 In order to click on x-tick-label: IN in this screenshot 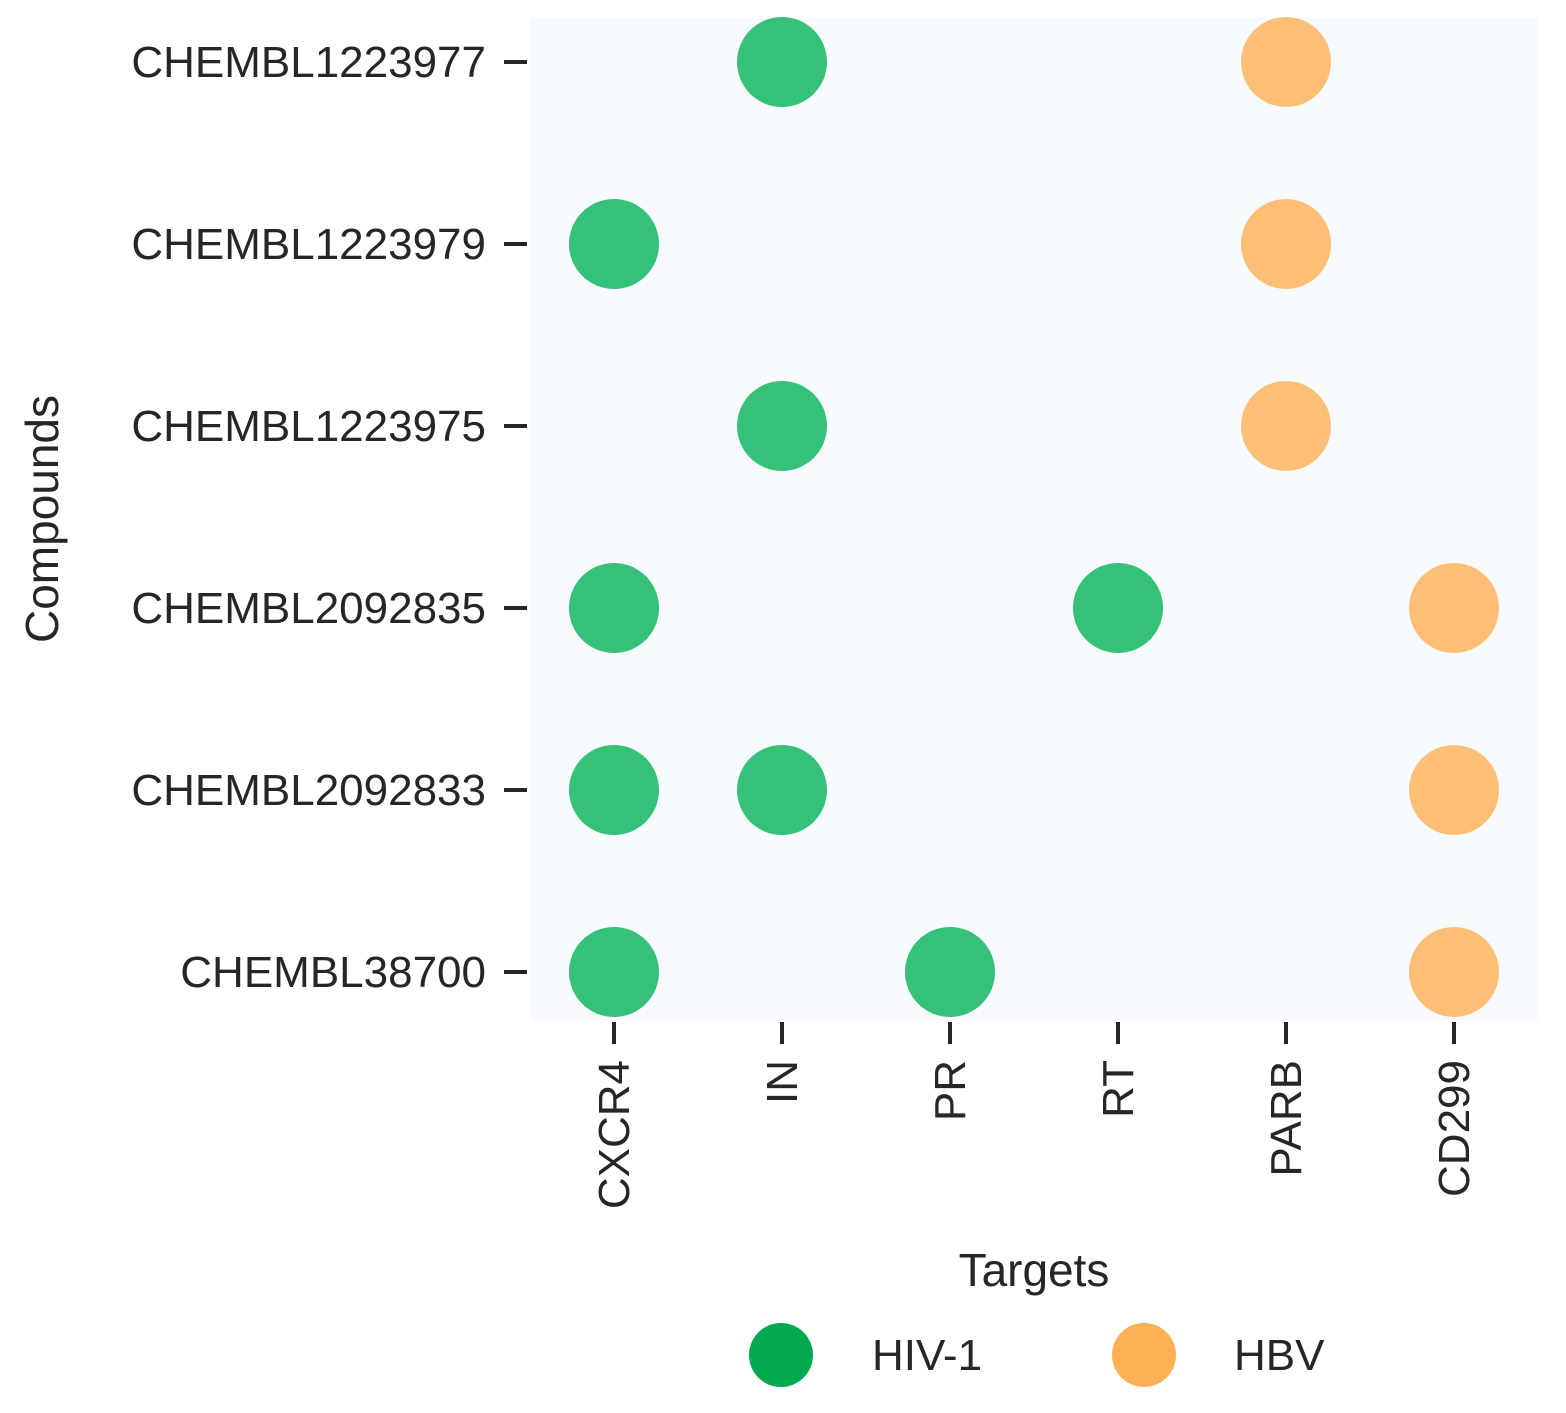, I will do `click(782, 1082)`.